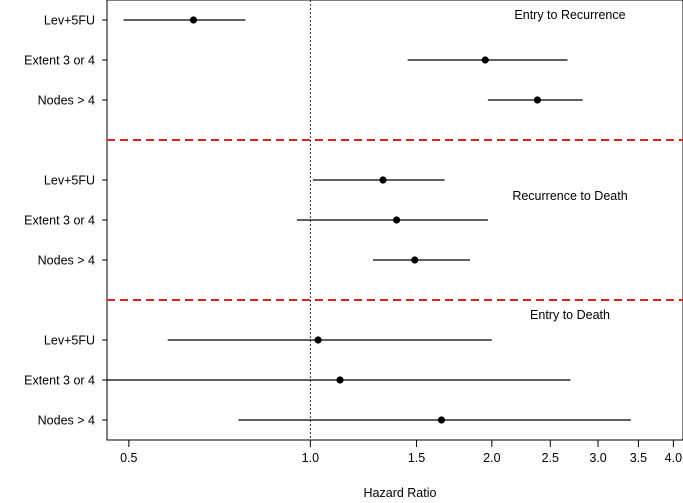  What do you see at coordinates (550, 458) in the screenshot?
I see `x-tick-label: 2.5` at bounding box center [550, 458].